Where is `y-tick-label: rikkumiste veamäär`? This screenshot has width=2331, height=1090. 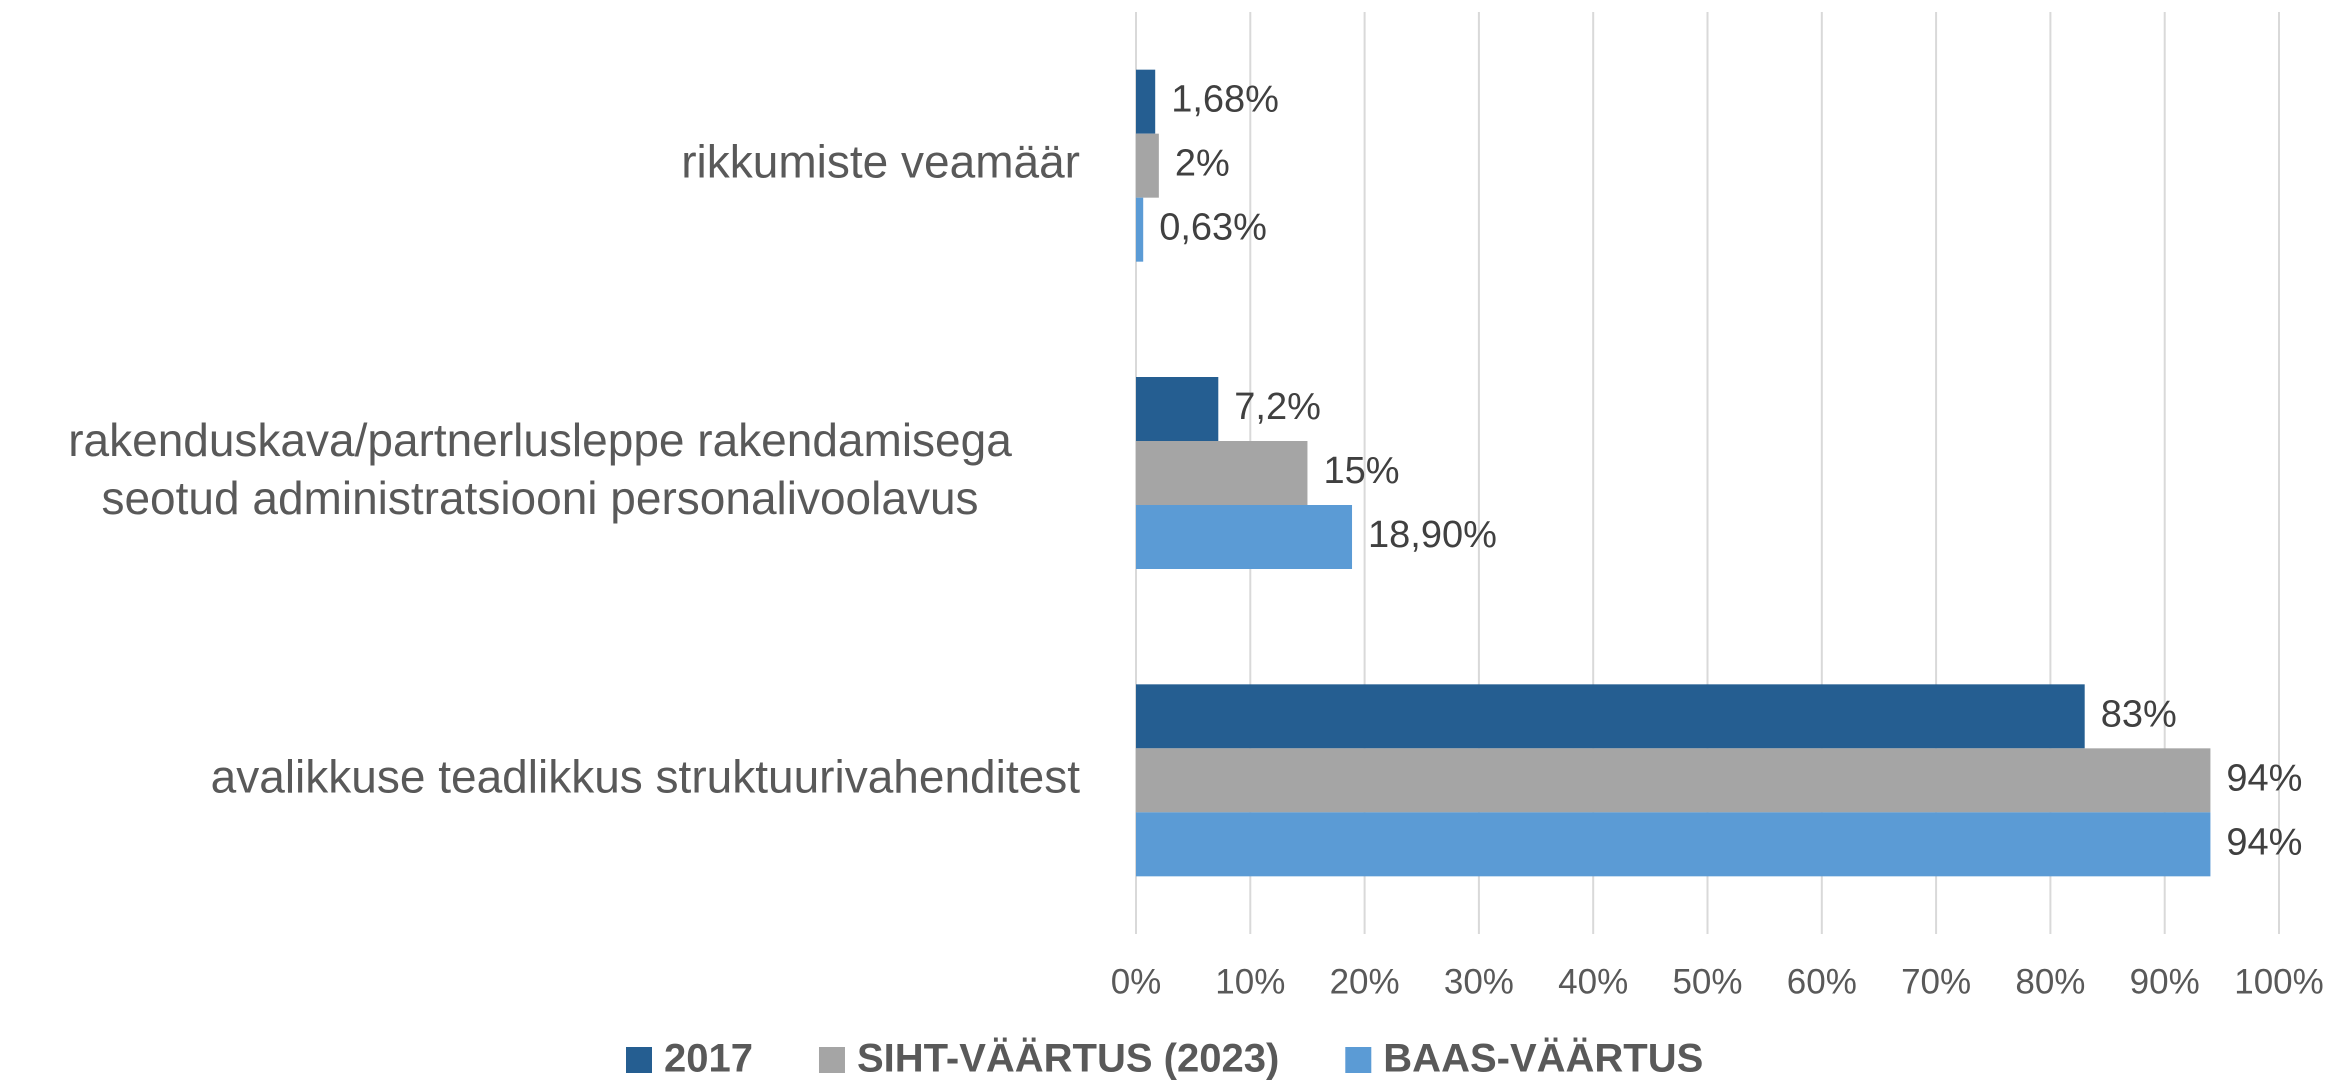 y-tick-label: rikkumiste veamäär is located at coordinates (880, 162).